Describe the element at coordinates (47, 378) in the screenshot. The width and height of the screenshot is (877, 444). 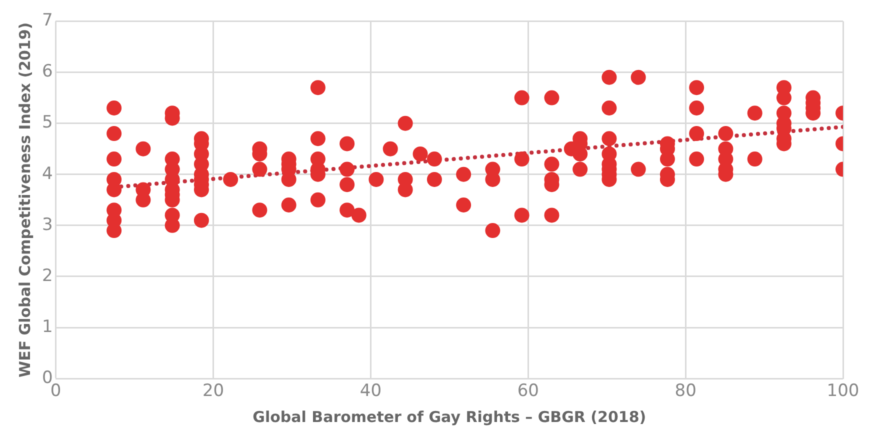
I see `y-tick-label: 0` at that location.